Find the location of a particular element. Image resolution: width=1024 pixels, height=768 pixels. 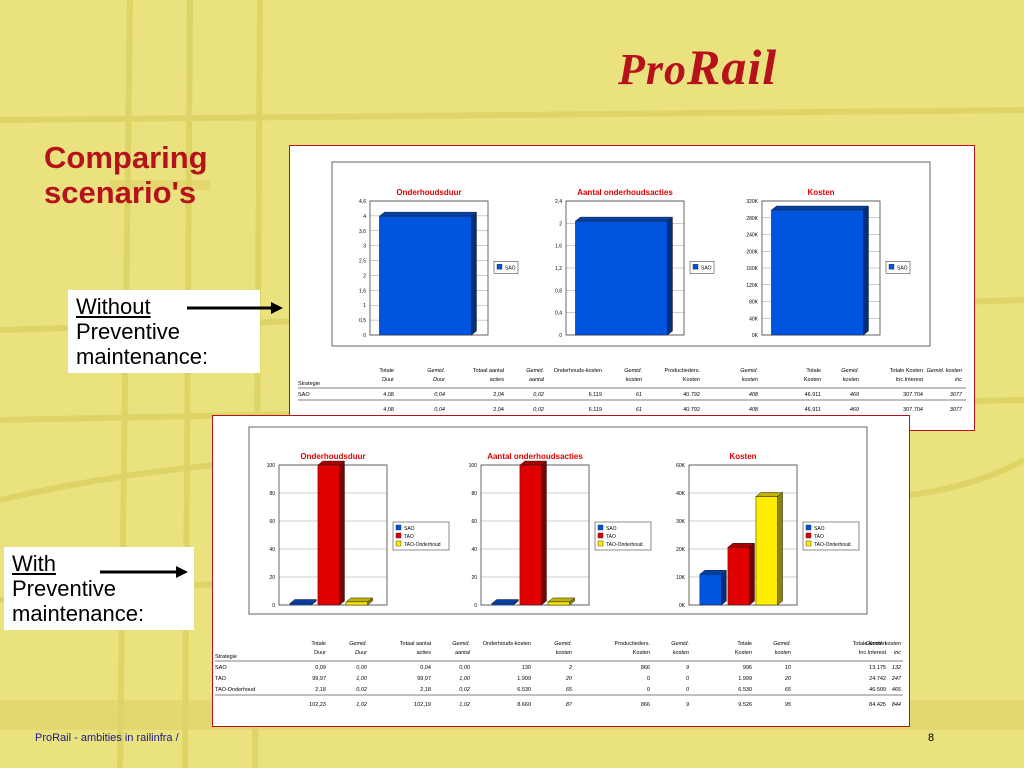

table-cell: 408 is located at coordinates (754, 395).